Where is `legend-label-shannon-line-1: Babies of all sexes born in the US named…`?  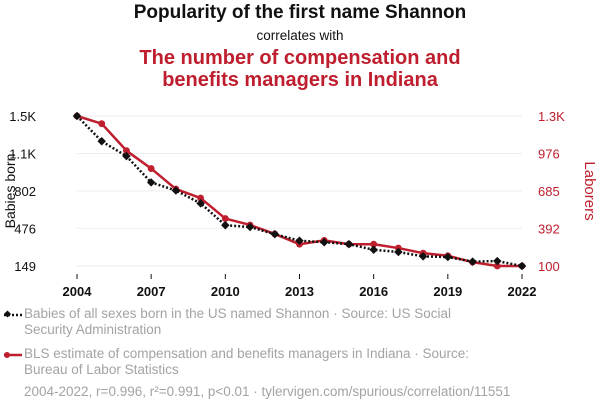 legend-label-shannon-line-1: Babies of all sexes born in the US named… is located at coordinates (237, 313).